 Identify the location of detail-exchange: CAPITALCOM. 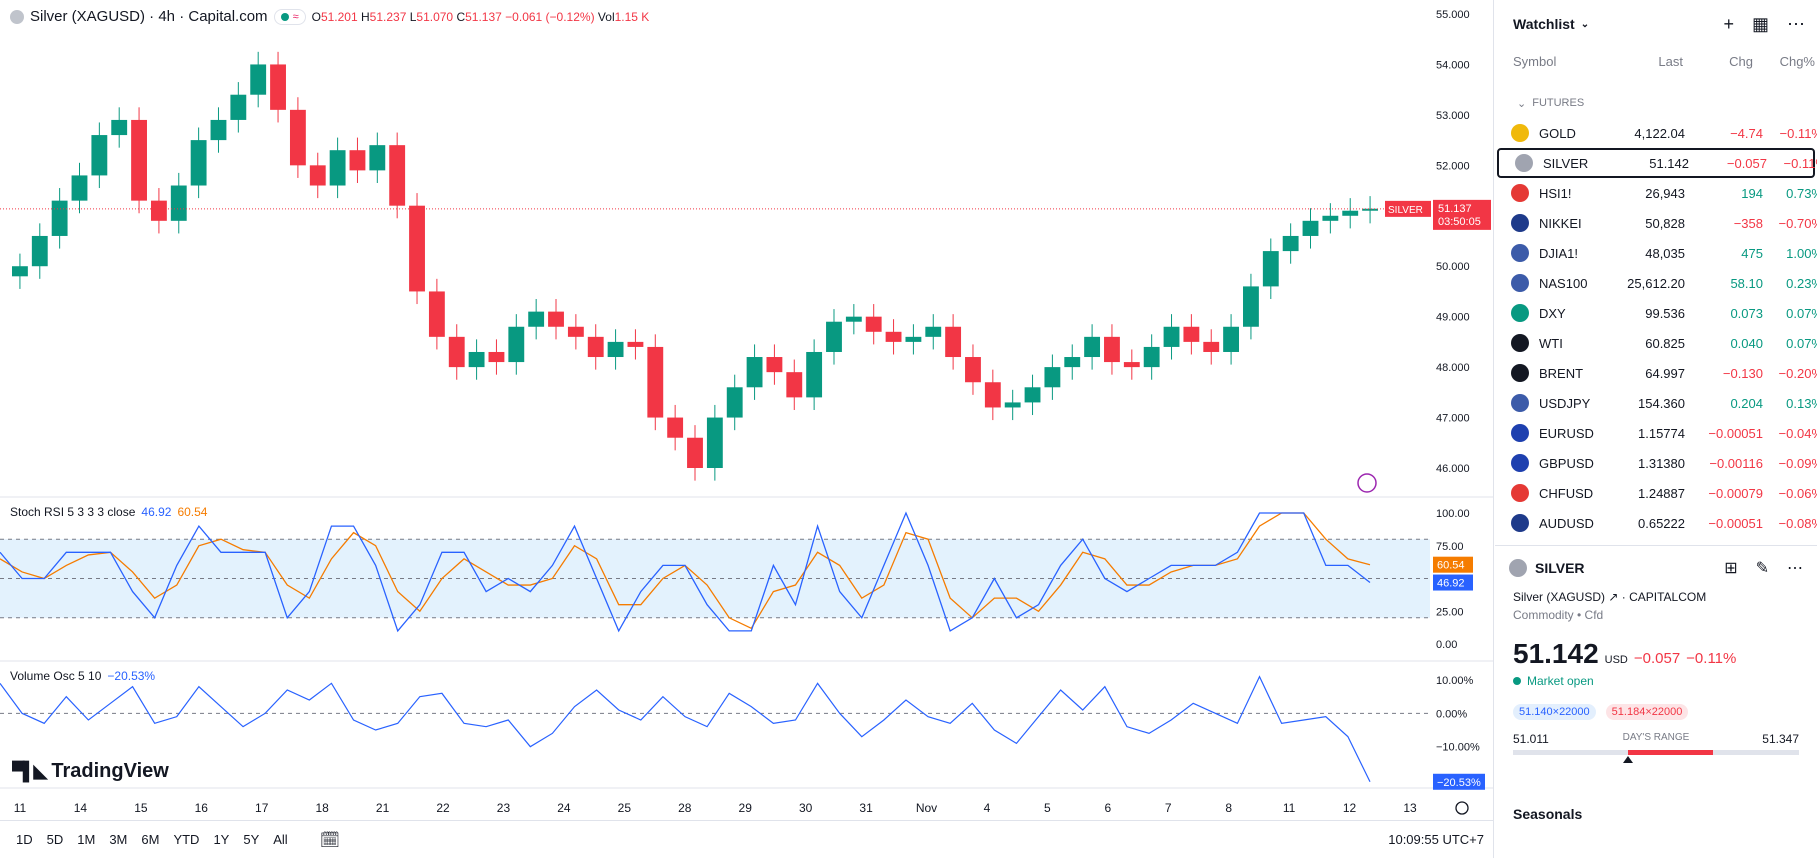
(1668, 597).